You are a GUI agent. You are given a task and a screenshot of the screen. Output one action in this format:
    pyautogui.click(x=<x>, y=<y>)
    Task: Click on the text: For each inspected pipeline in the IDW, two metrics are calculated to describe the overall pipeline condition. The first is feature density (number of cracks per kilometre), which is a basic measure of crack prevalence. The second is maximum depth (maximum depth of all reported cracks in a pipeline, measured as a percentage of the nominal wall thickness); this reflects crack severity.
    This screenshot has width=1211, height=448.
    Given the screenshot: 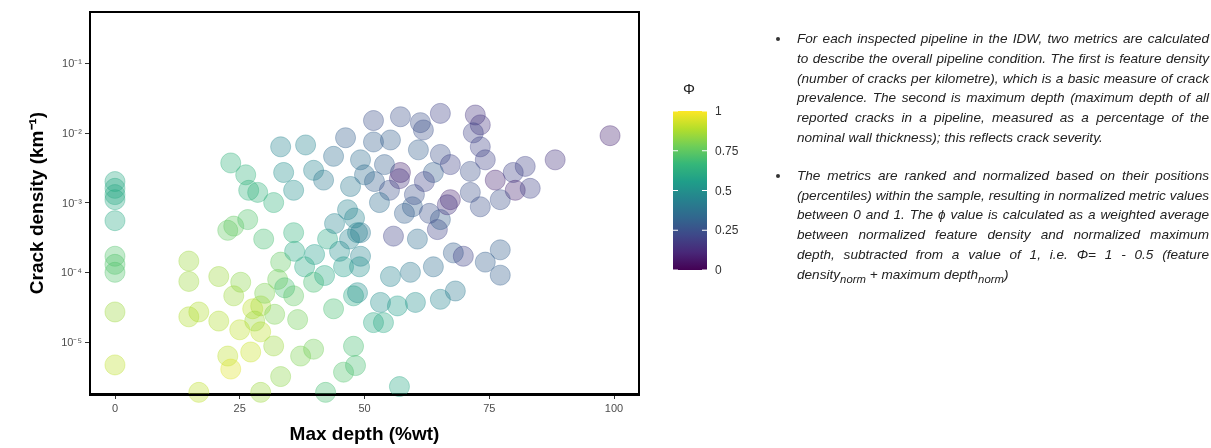 What is the action you would take?
    pyautogui.click(x=1003, y=88)
    